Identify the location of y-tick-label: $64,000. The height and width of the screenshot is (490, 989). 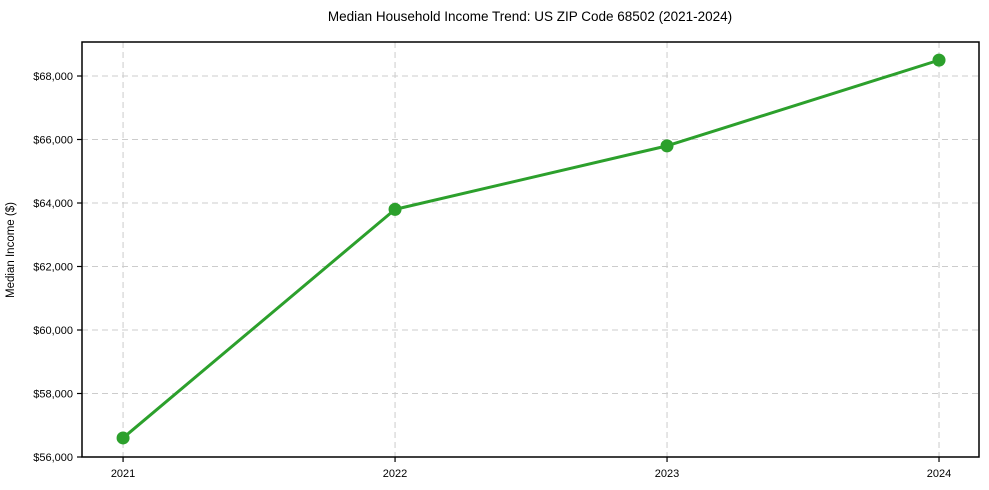
(53, 204).